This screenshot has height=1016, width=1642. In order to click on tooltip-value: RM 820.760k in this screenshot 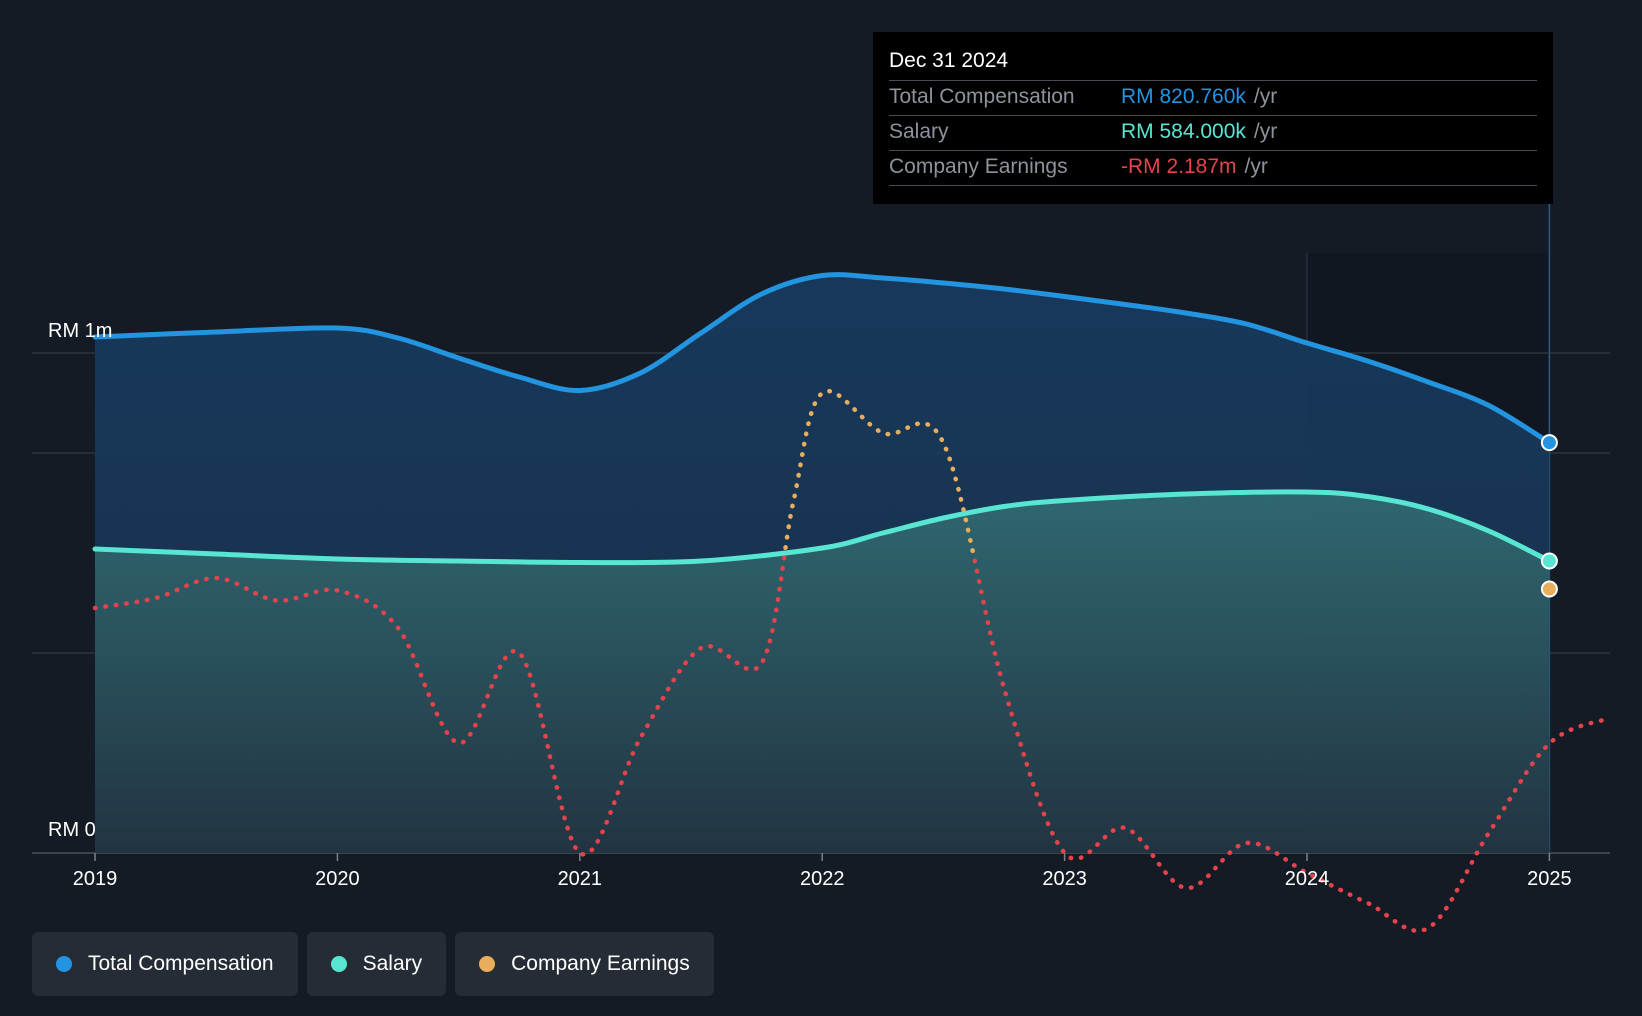, I will do `click(1183, 96)`.